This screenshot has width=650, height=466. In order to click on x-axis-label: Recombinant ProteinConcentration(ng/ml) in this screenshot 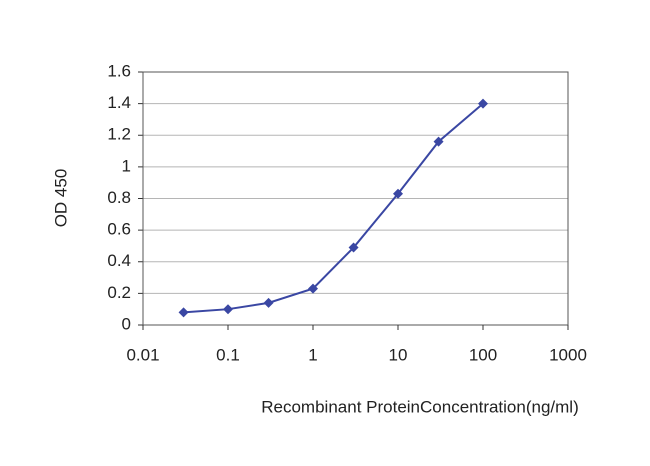, I will do `click(420, 406)`.